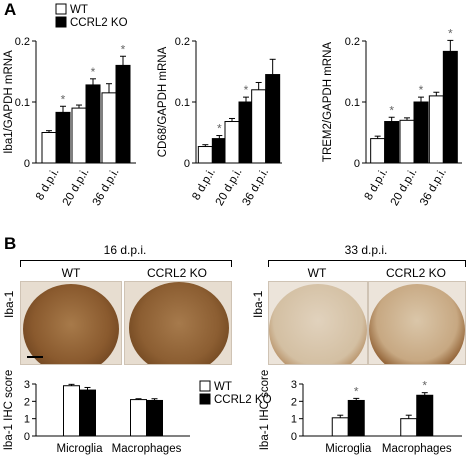  I want to click on panel-b-letter: B, so click(10, 243).